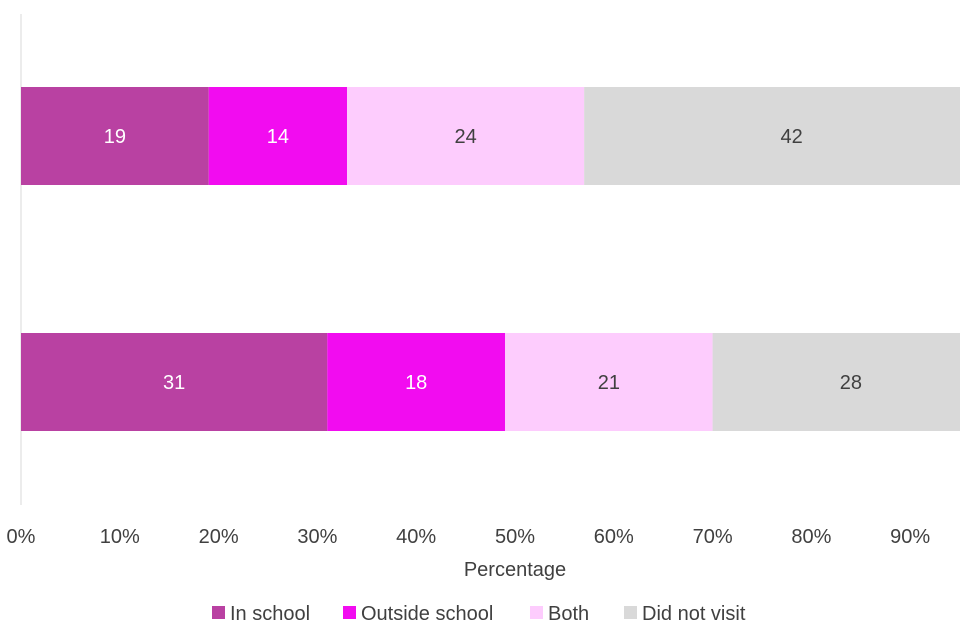 Image resolution: width=960 pixels, height=640 pixels. I want to click on x-tick-label: 20%, so click(219, 537).